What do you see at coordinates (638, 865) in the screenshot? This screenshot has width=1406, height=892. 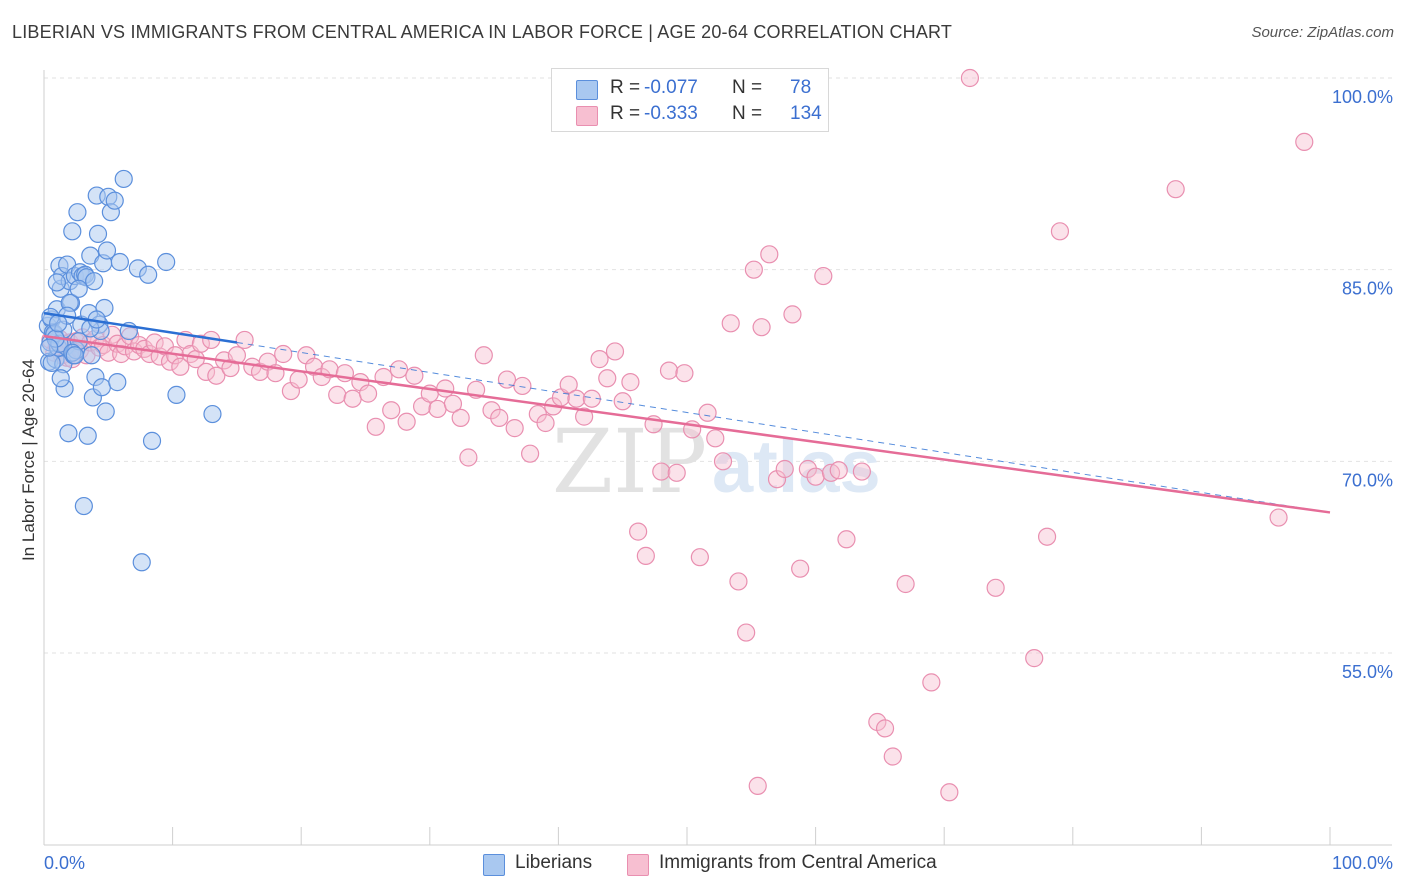 I see `central-america-legend-swatch` at bounding box center [638, 865].